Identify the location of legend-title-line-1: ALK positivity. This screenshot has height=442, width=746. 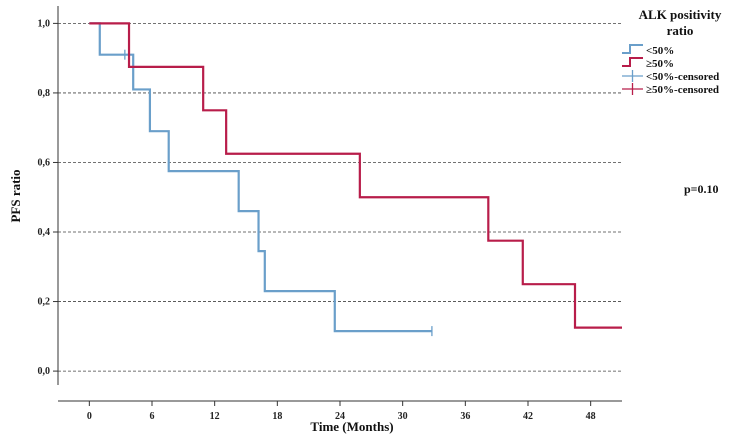
(680, 14).